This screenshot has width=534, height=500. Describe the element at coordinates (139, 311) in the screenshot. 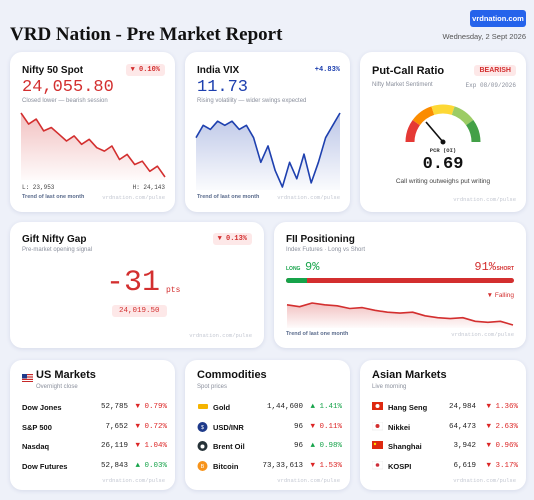

I see `gift-level: 24,019.50` at that location.